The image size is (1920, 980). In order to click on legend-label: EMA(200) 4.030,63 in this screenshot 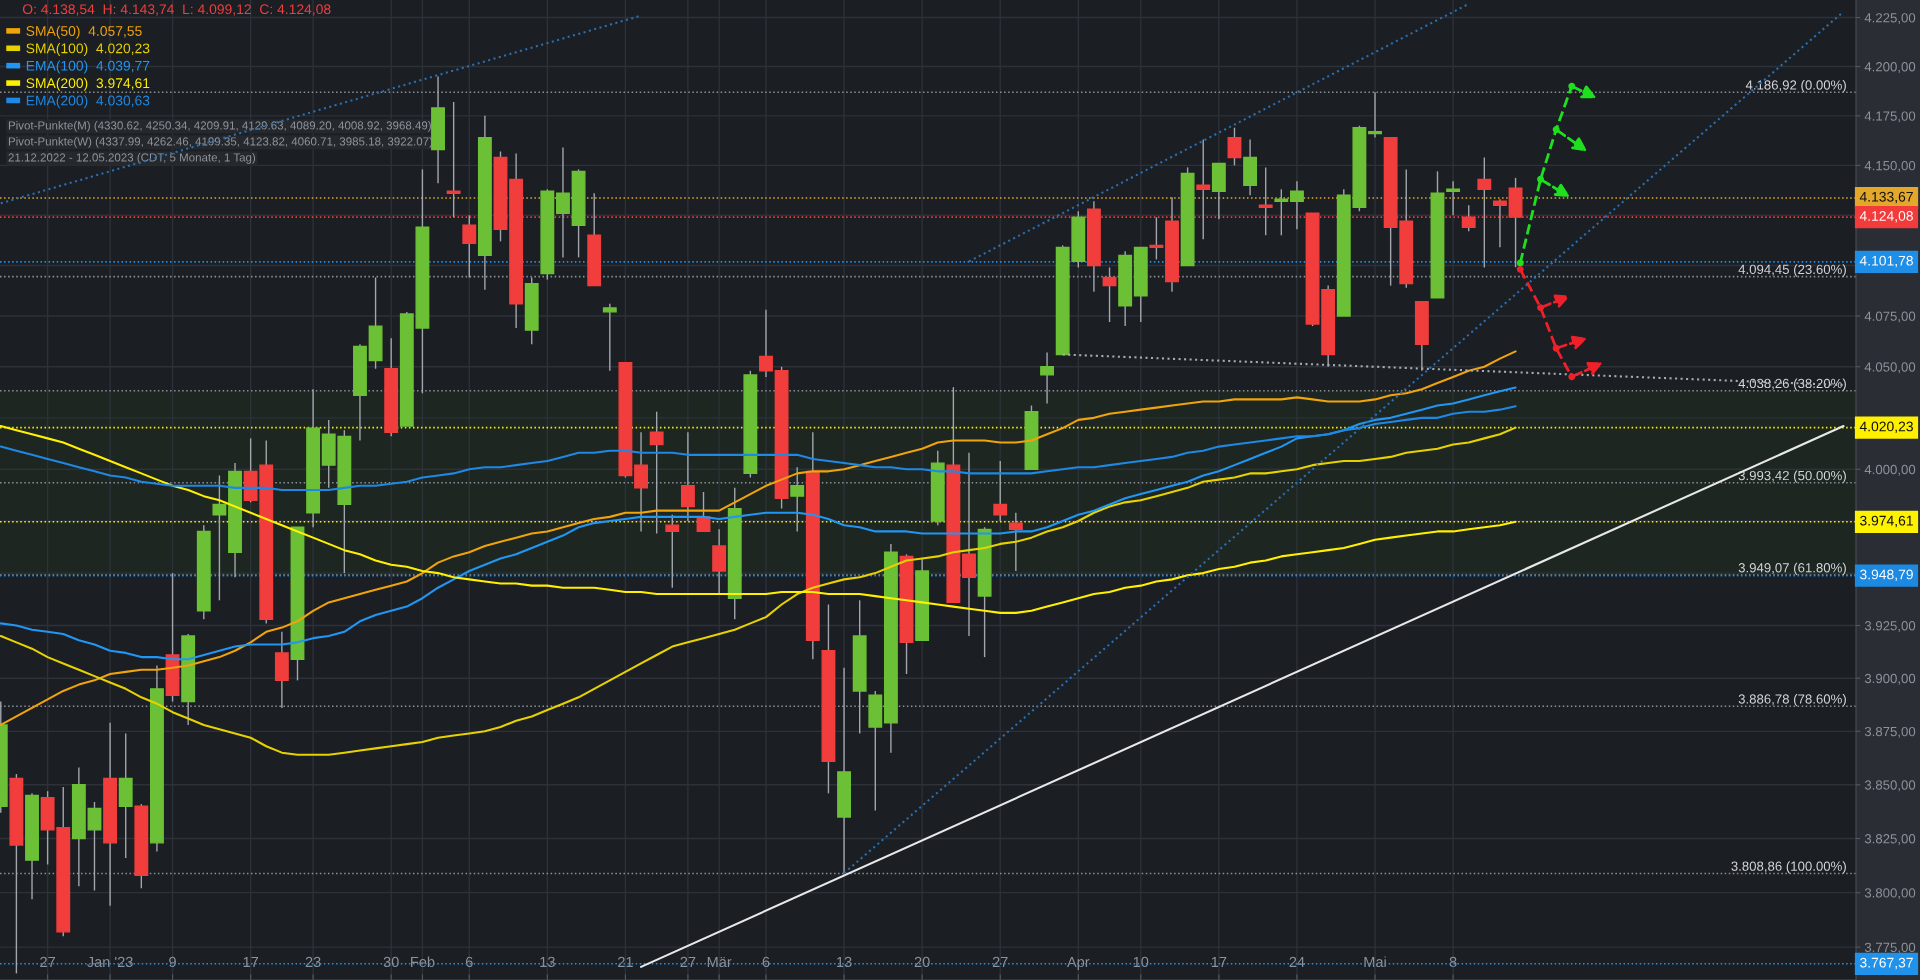, I will do `click(88, 102)`.